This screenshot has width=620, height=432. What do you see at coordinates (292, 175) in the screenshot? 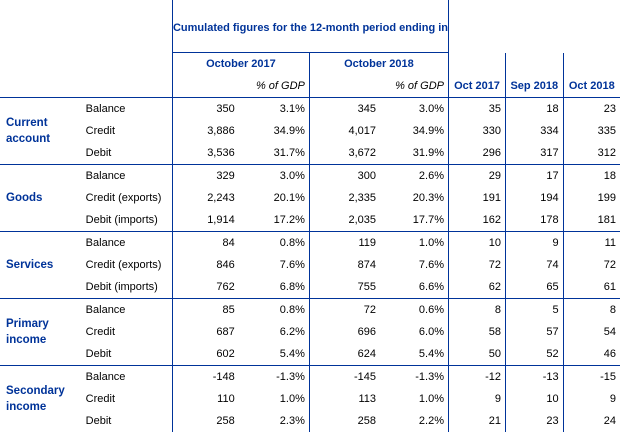
I see `pct-gdp-oct-2017: 3.0%` at bounding box center [292, 175].